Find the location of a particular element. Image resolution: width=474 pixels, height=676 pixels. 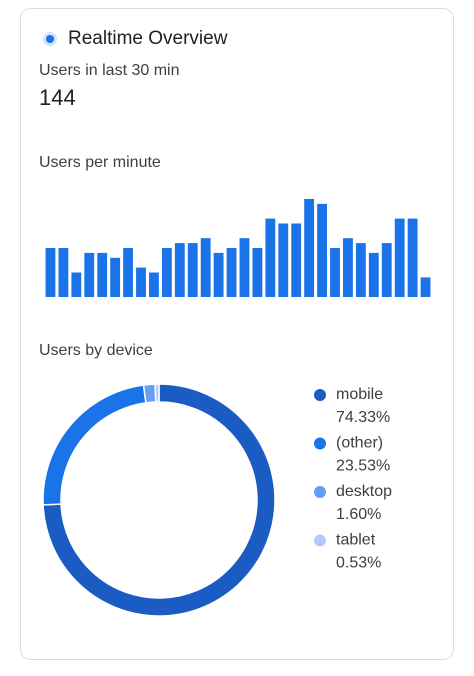

legend-value: 0.53% is located at coordinates (358, 563).